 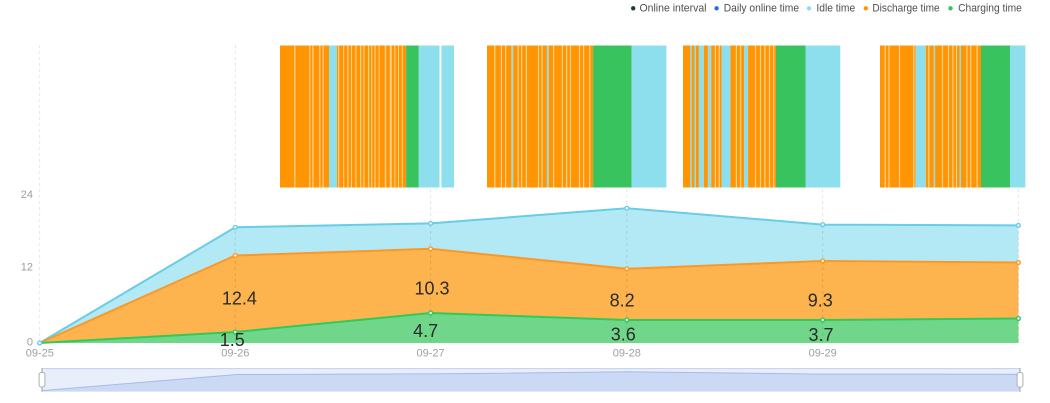 I want to click on svg-text: 4.7, so click(x=425, y=331).